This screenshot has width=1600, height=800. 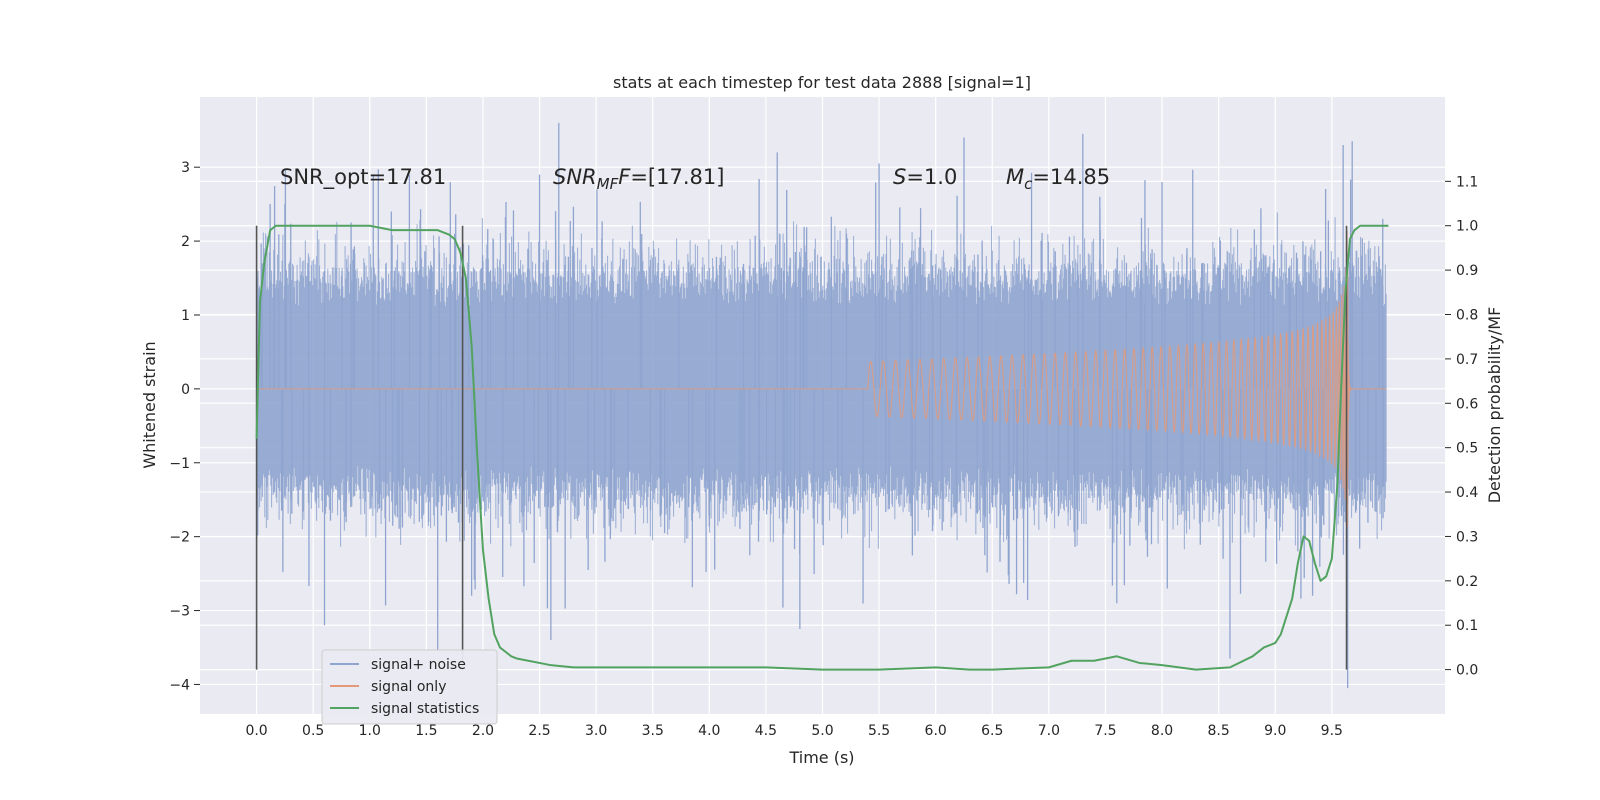 What do you see at coordinates (1467, 493) in the screenshot?
I see `y2-tick-label: 0.4` at bounding box center [1467, 493].